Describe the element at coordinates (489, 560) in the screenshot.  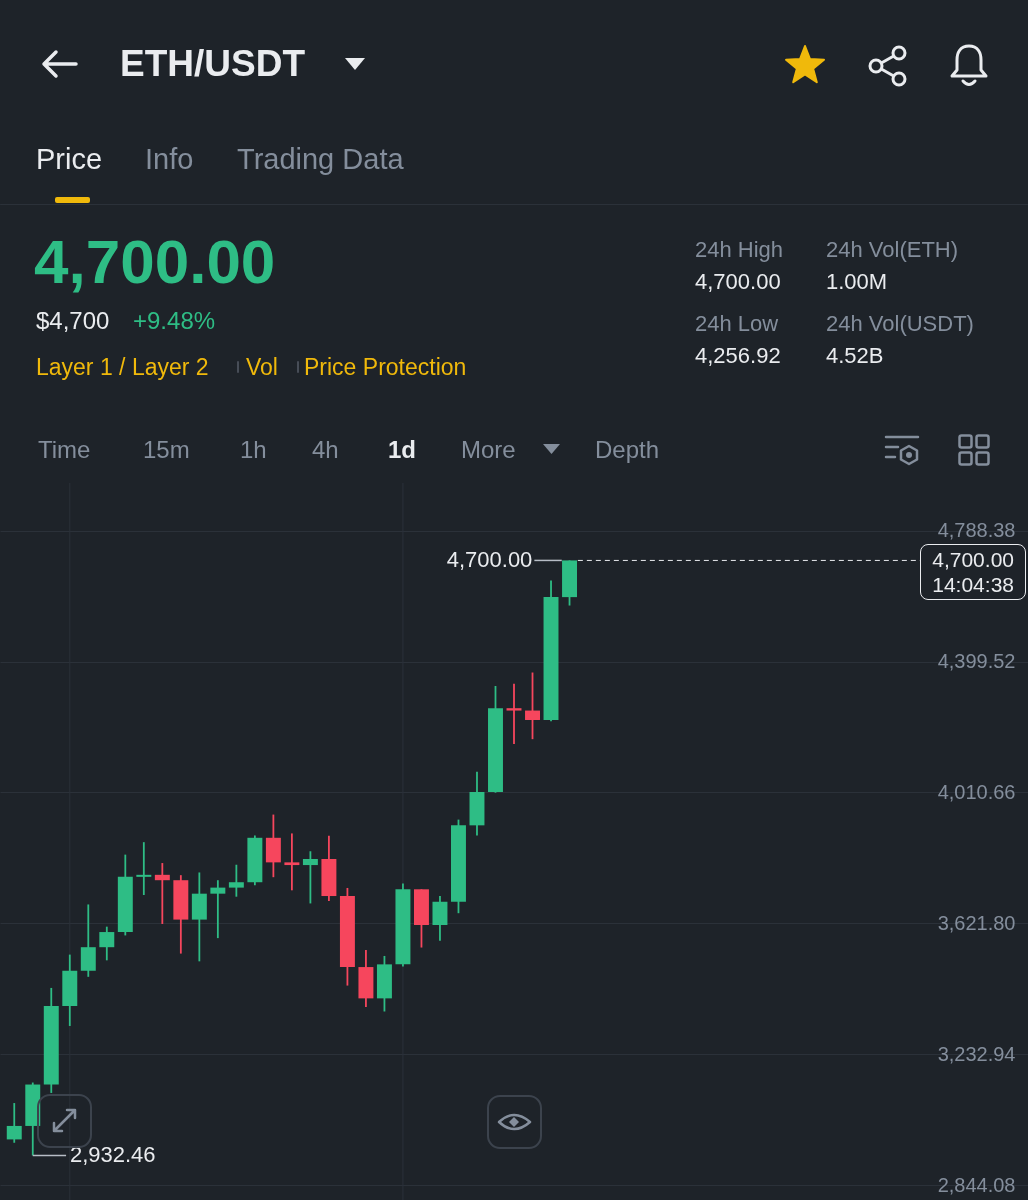
I see `annotation: 4,700.00` at that location.